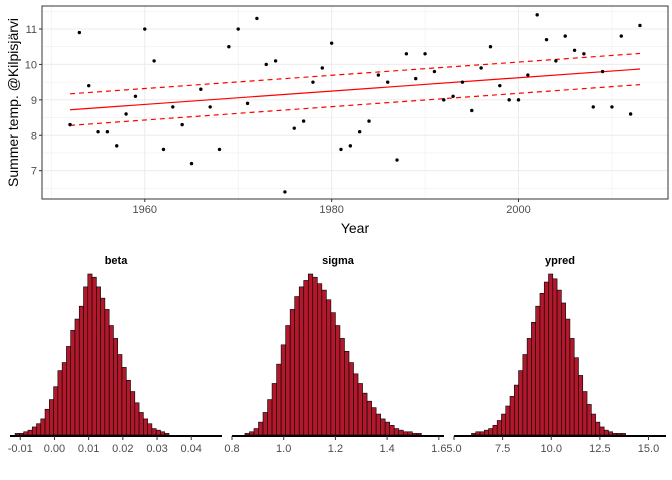  Describe the element at coordinates (518, 210) in the screenshot. I see `x-tick-label: 2000` at that location.